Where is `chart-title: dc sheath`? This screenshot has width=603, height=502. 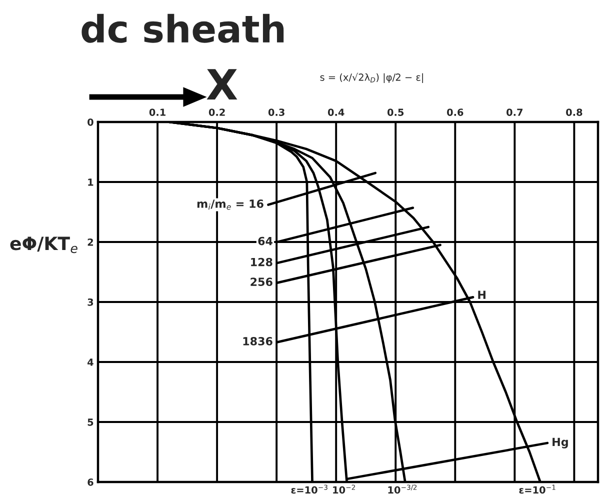 chart-title: dc sheath is located at coordinates (183, 28).